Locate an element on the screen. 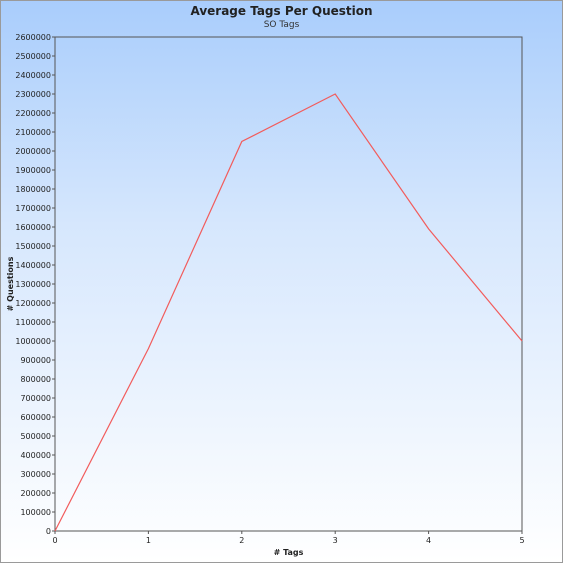 The width and height of the screenshot is (563, 563). y-tick-label: 800000 is located at coordinates (35, 379).